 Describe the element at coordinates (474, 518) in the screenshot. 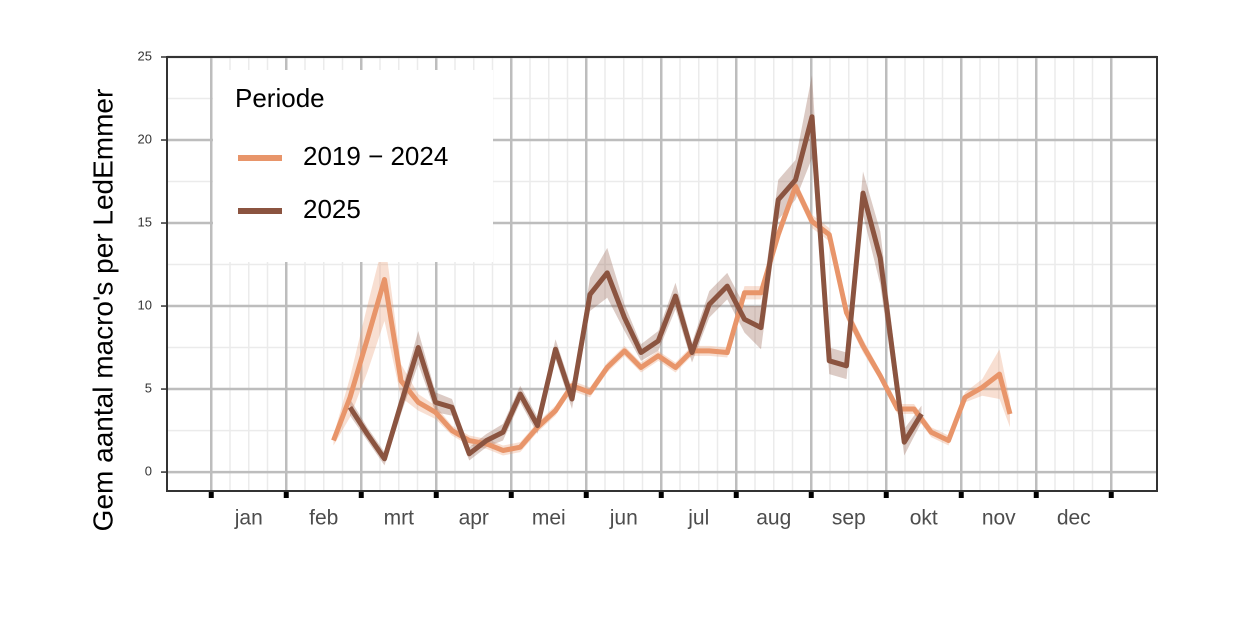

I see `x-tick-label: apr` at that location.